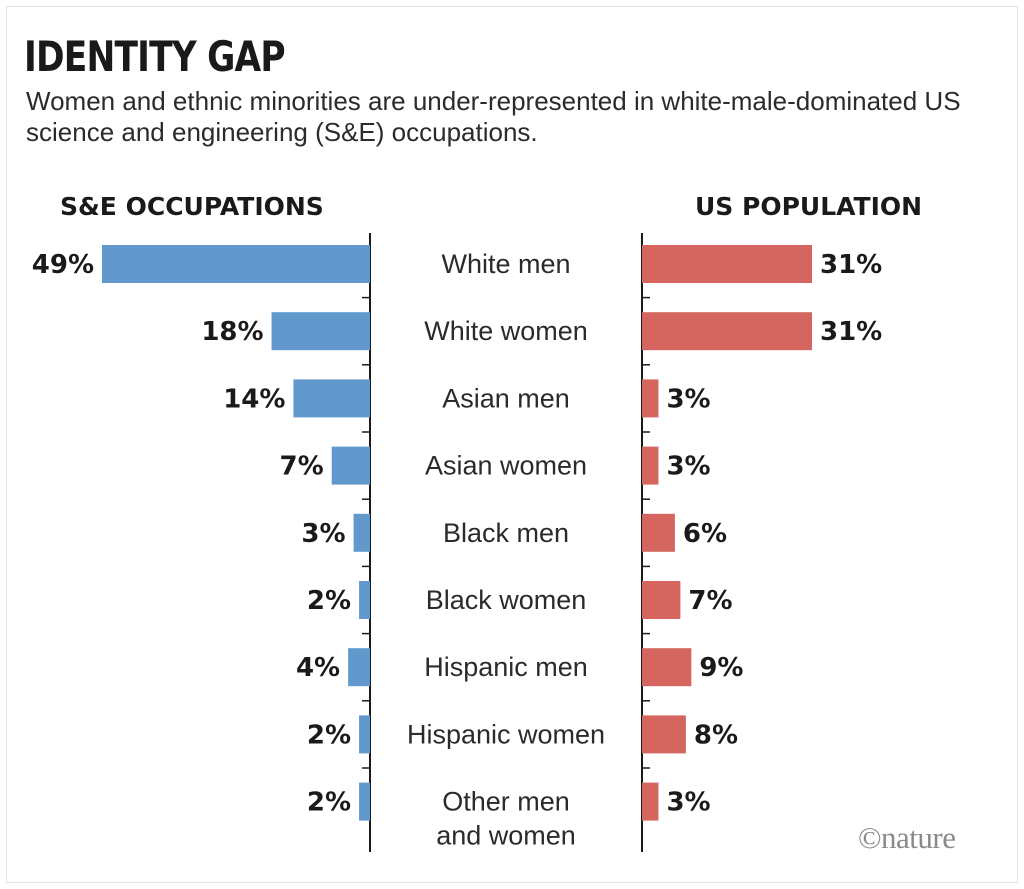  What do you see at coordinates (506, 466) in the screenshot?
I see `category-label-asian-women: Asian women` at bounding box center [506, 466].